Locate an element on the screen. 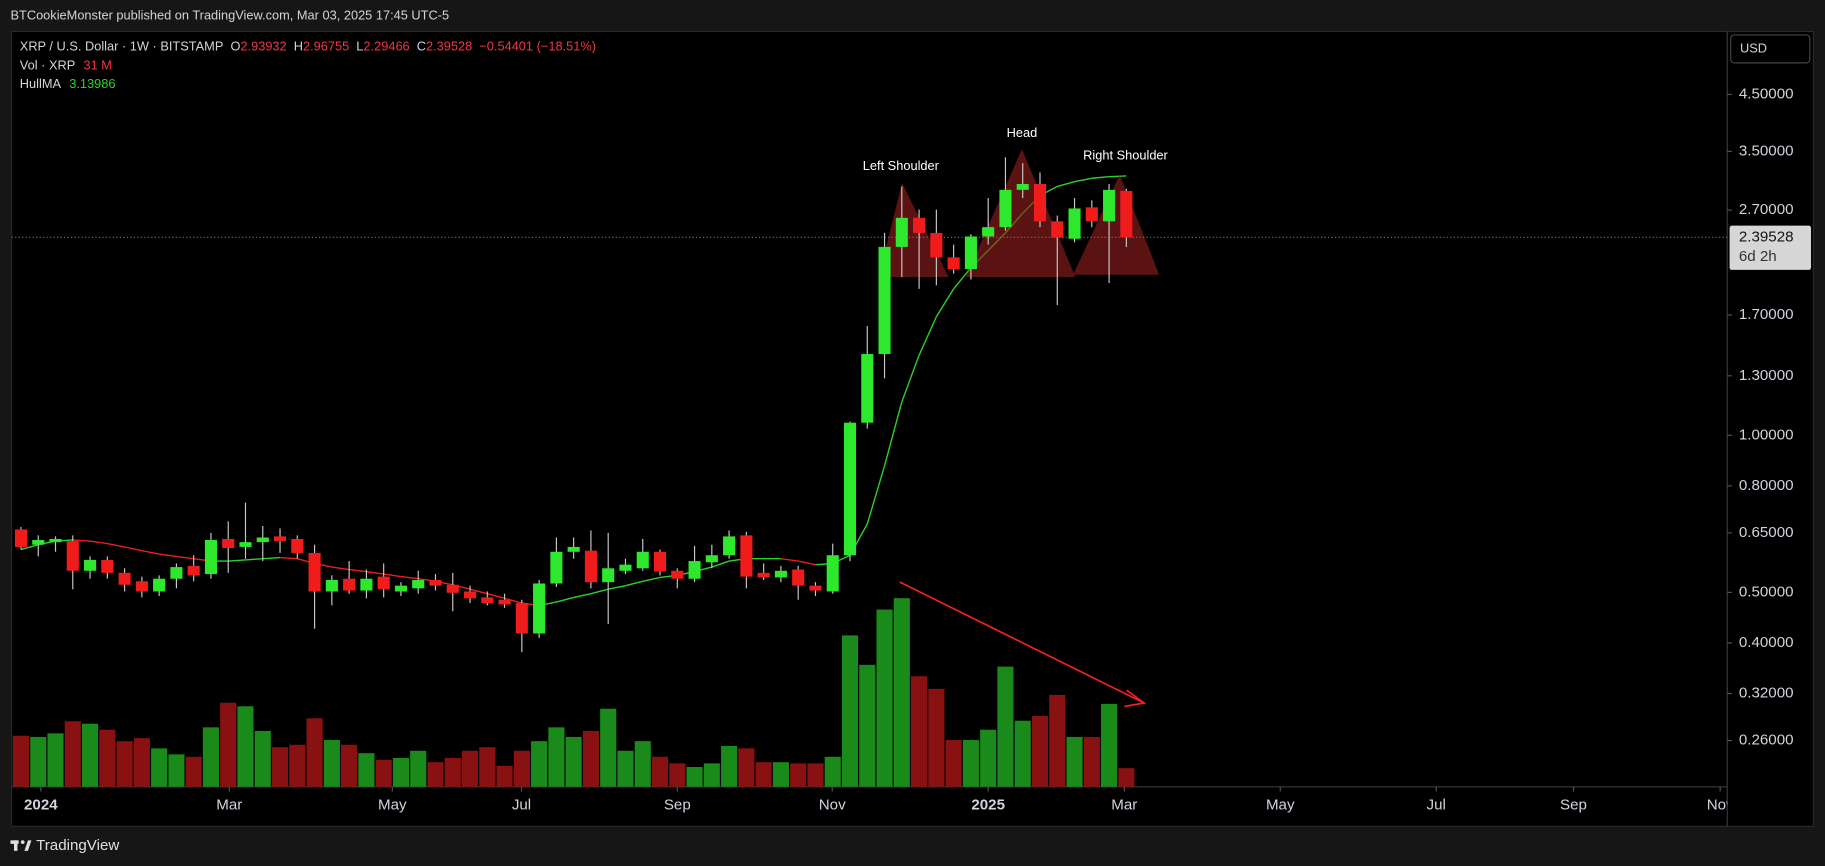  x-tick-label: Sep is located at coordinates (1573, 804).